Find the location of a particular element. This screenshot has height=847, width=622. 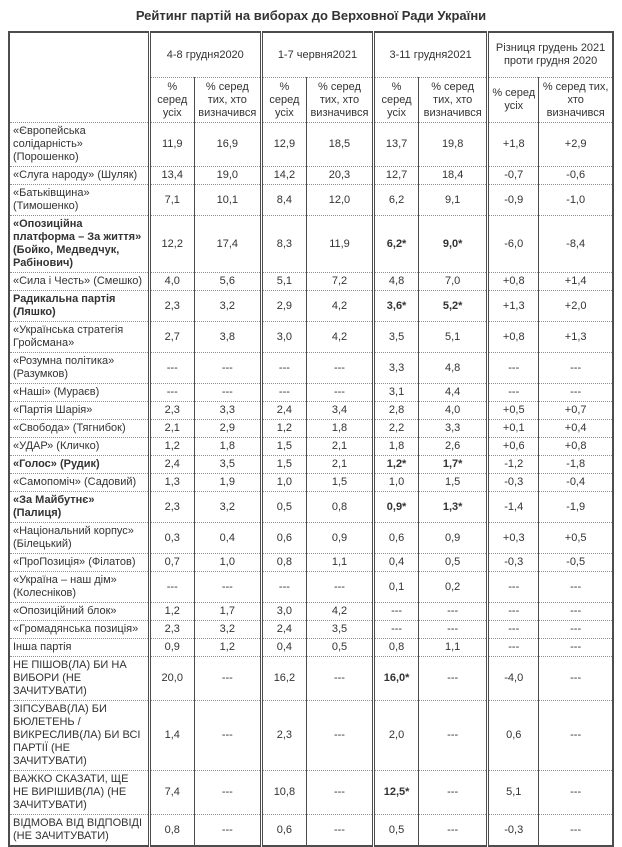

value-cell: 1,5 is located at coordinates (283, 464).